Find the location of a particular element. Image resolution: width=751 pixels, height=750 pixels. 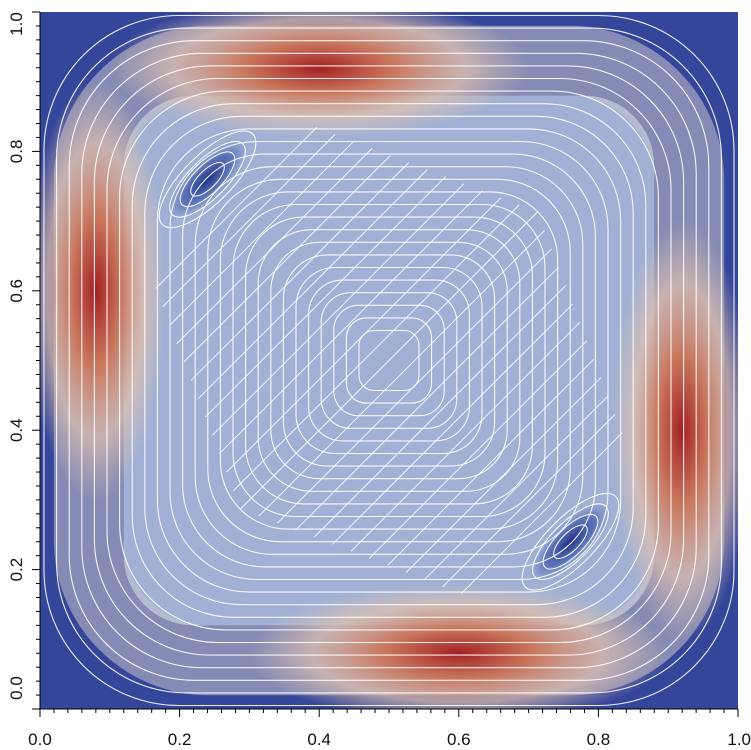

y-tick-label: 0.0 is located at coordinates (16, 688).